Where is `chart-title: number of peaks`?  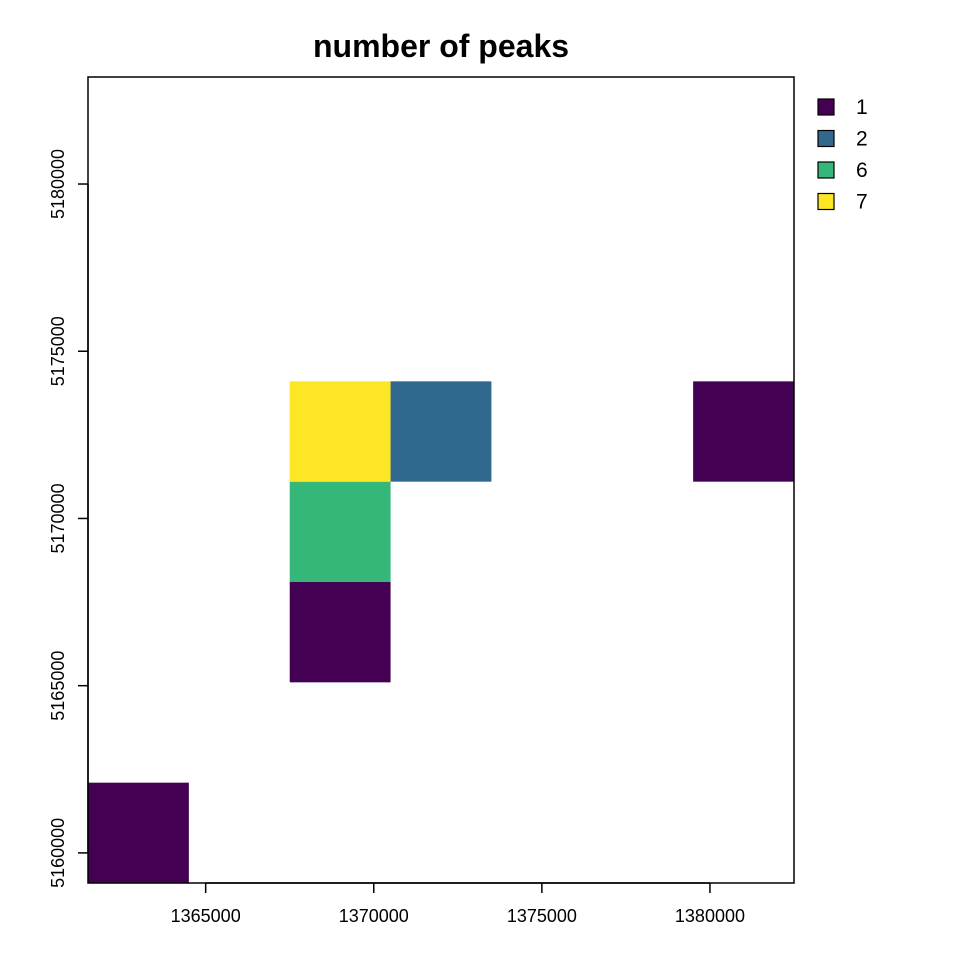
chart-title: number of peaks is located at coordinates (441, 46).